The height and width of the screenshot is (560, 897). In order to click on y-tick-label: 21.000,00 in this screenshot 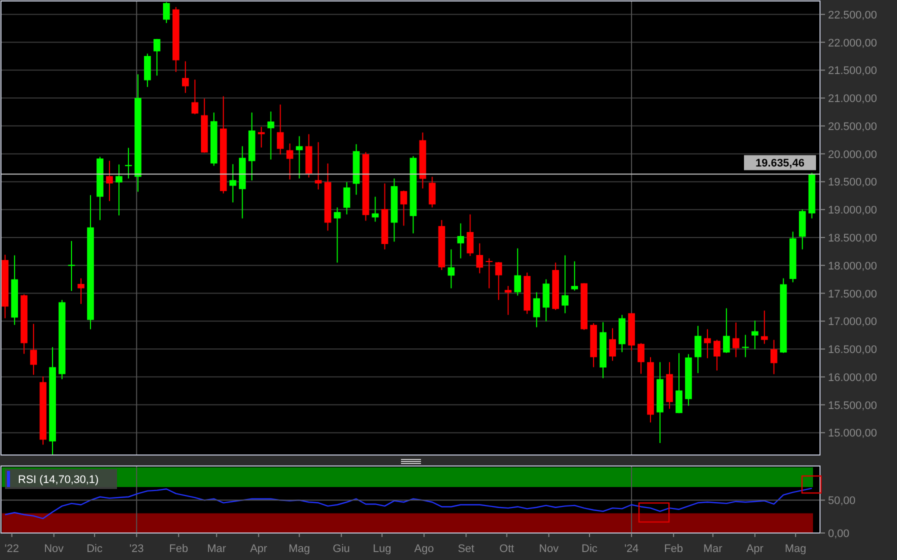, I will do `click(852, 99)`.